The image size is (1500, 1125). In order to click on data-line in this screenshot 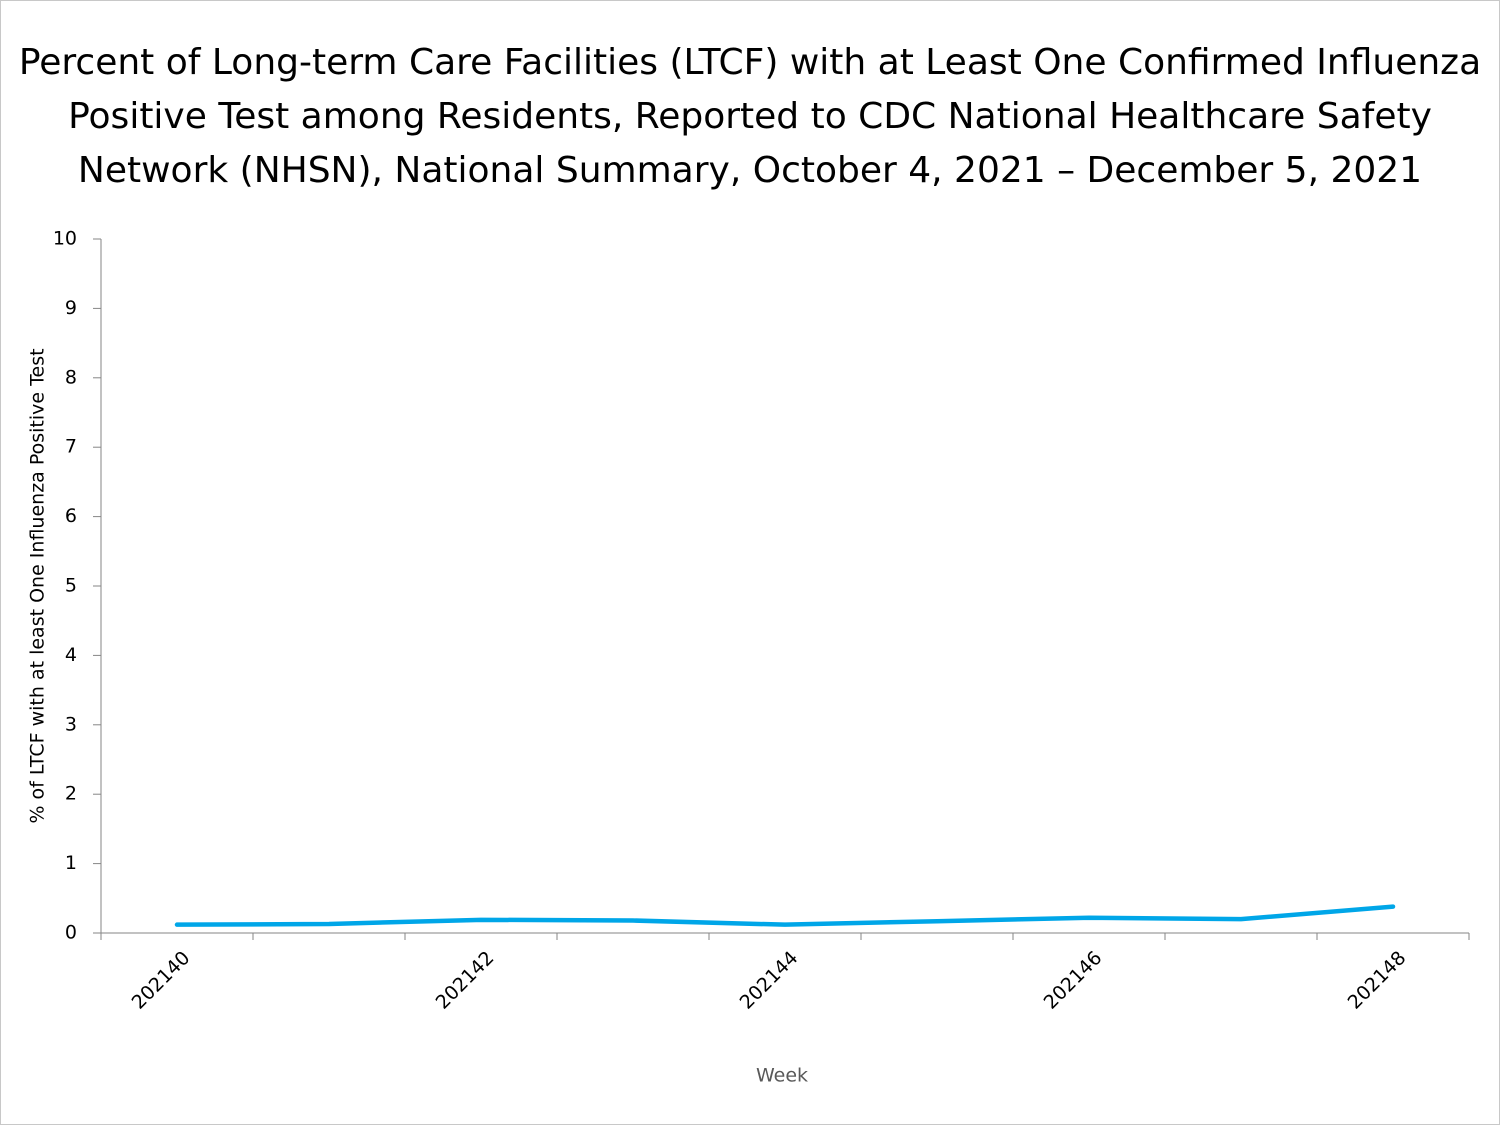, I will do `click(785, 915)`.